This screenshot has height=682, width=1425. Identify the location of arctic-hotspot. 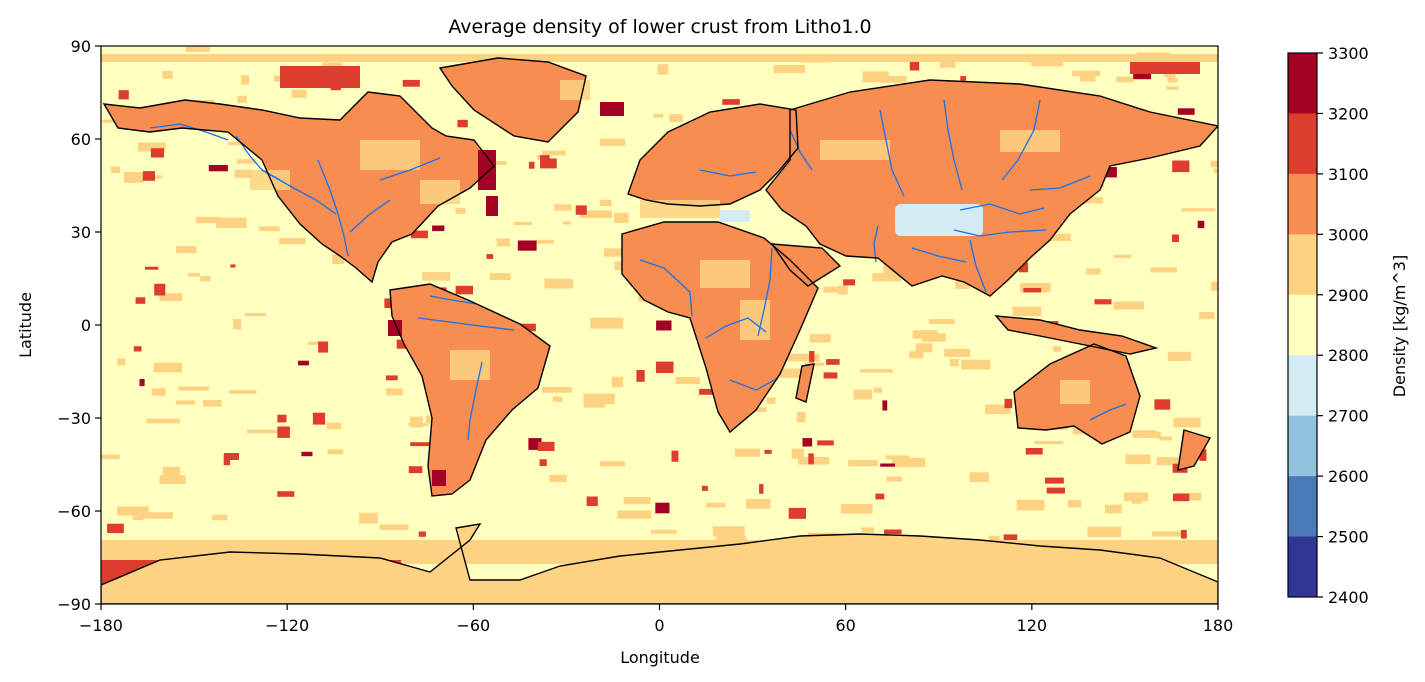
(320, 77).